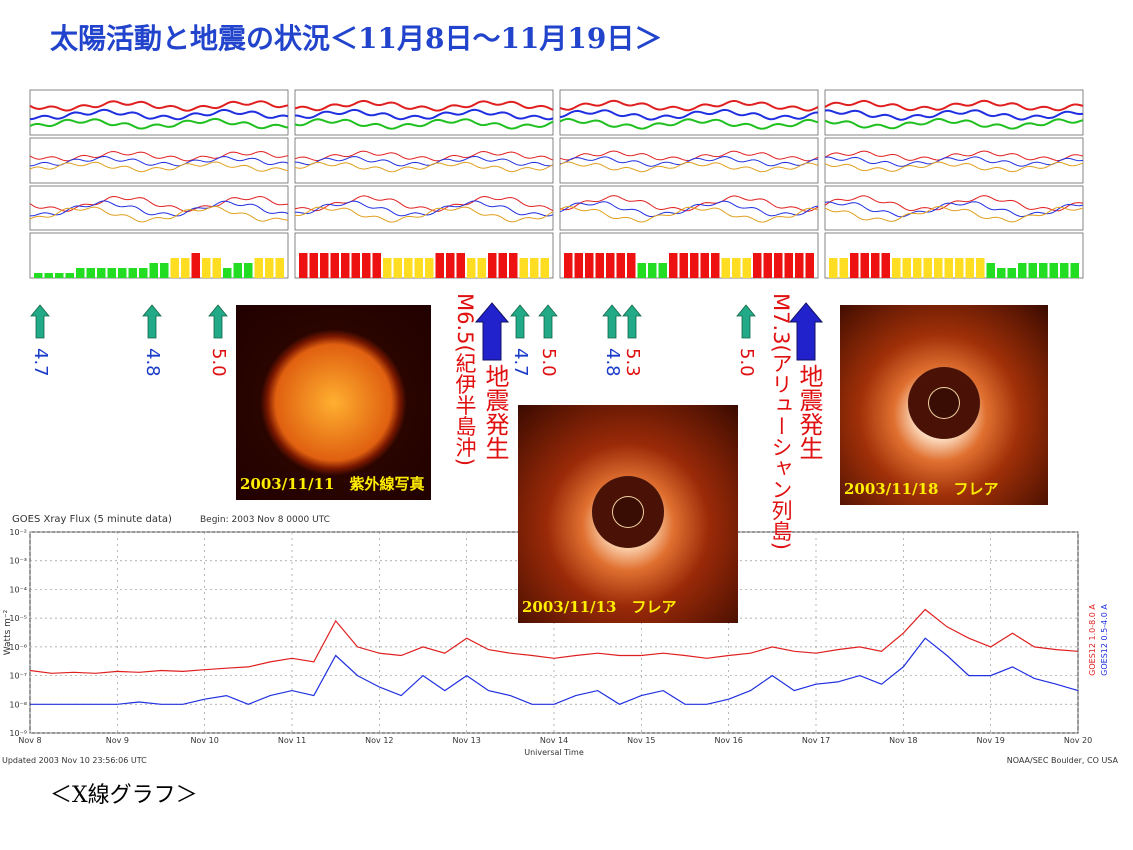  Describe the element at coordinates (1092, 640) in the screenshot. I see `legend-entry: GOES12 1.0-8.0 A` at that location.